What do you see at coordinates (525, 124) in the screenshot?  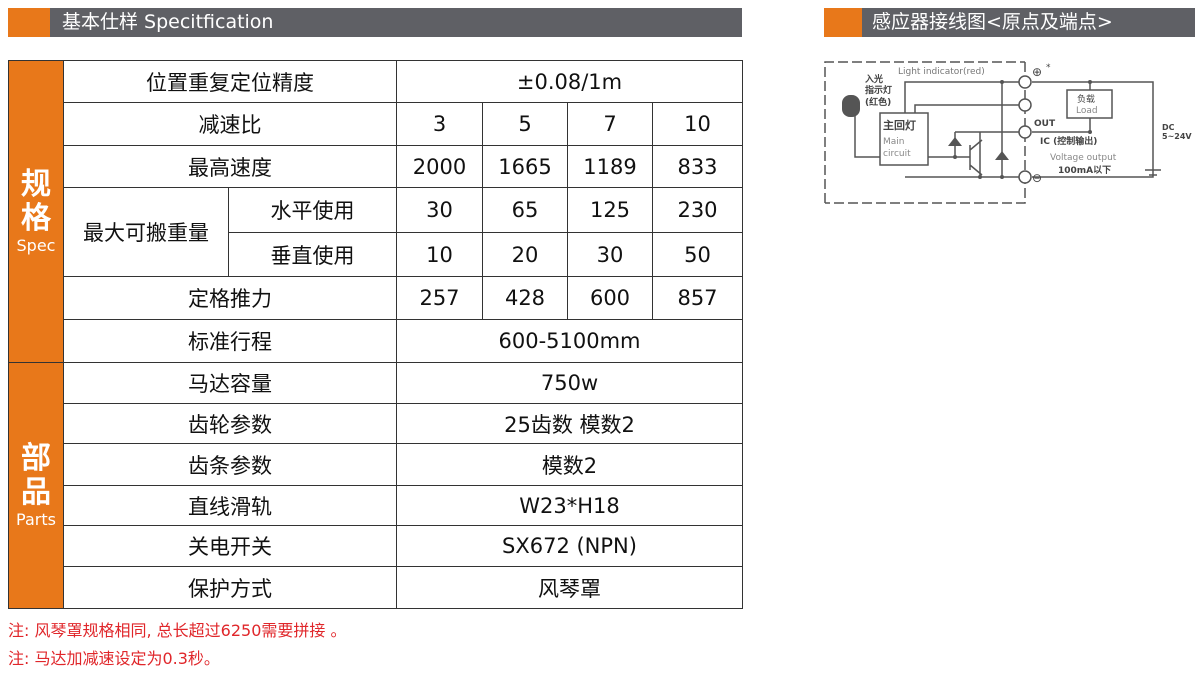 I see `cell-value: 5` at bounding box center [525, 124].